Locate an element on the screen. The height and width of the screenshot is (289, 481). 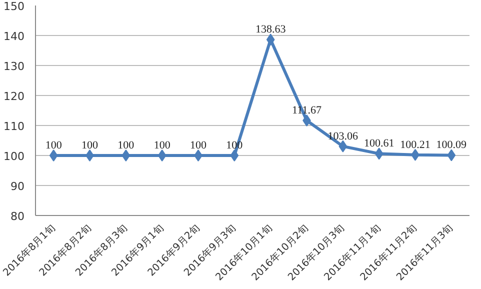
y-tick-label: 100 is located at coordinates (14, 156).